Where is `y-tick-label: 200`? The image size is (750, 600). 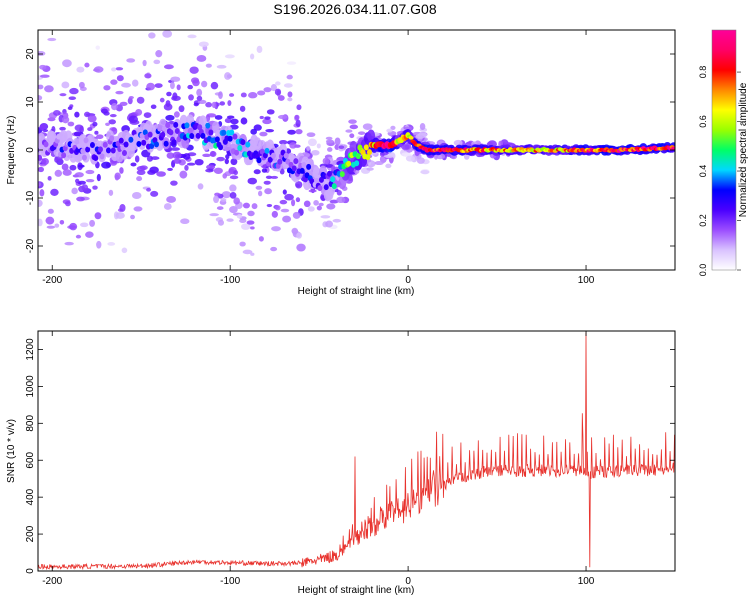 y-tick-label: 200 is located at coordinates (30, 533).